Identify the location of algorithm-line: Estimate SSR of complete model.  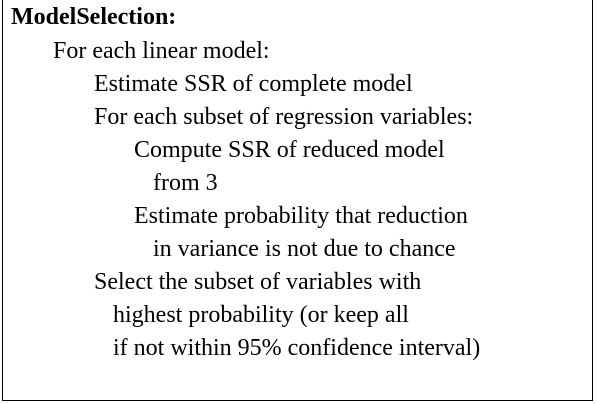
(253, 84).